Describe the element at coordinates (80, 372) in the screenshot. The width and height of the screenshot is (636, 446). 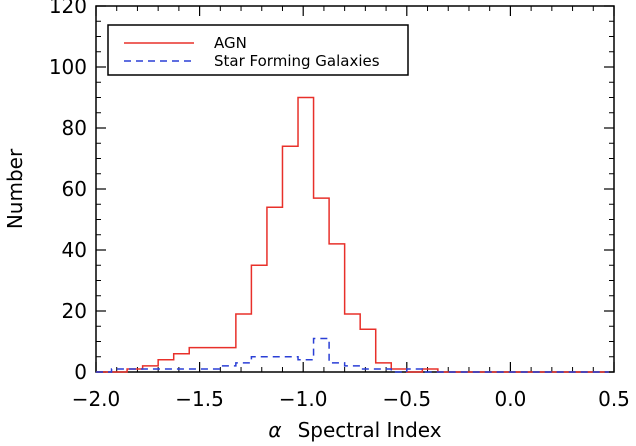
I see `y-tick-label: 0` at that location.